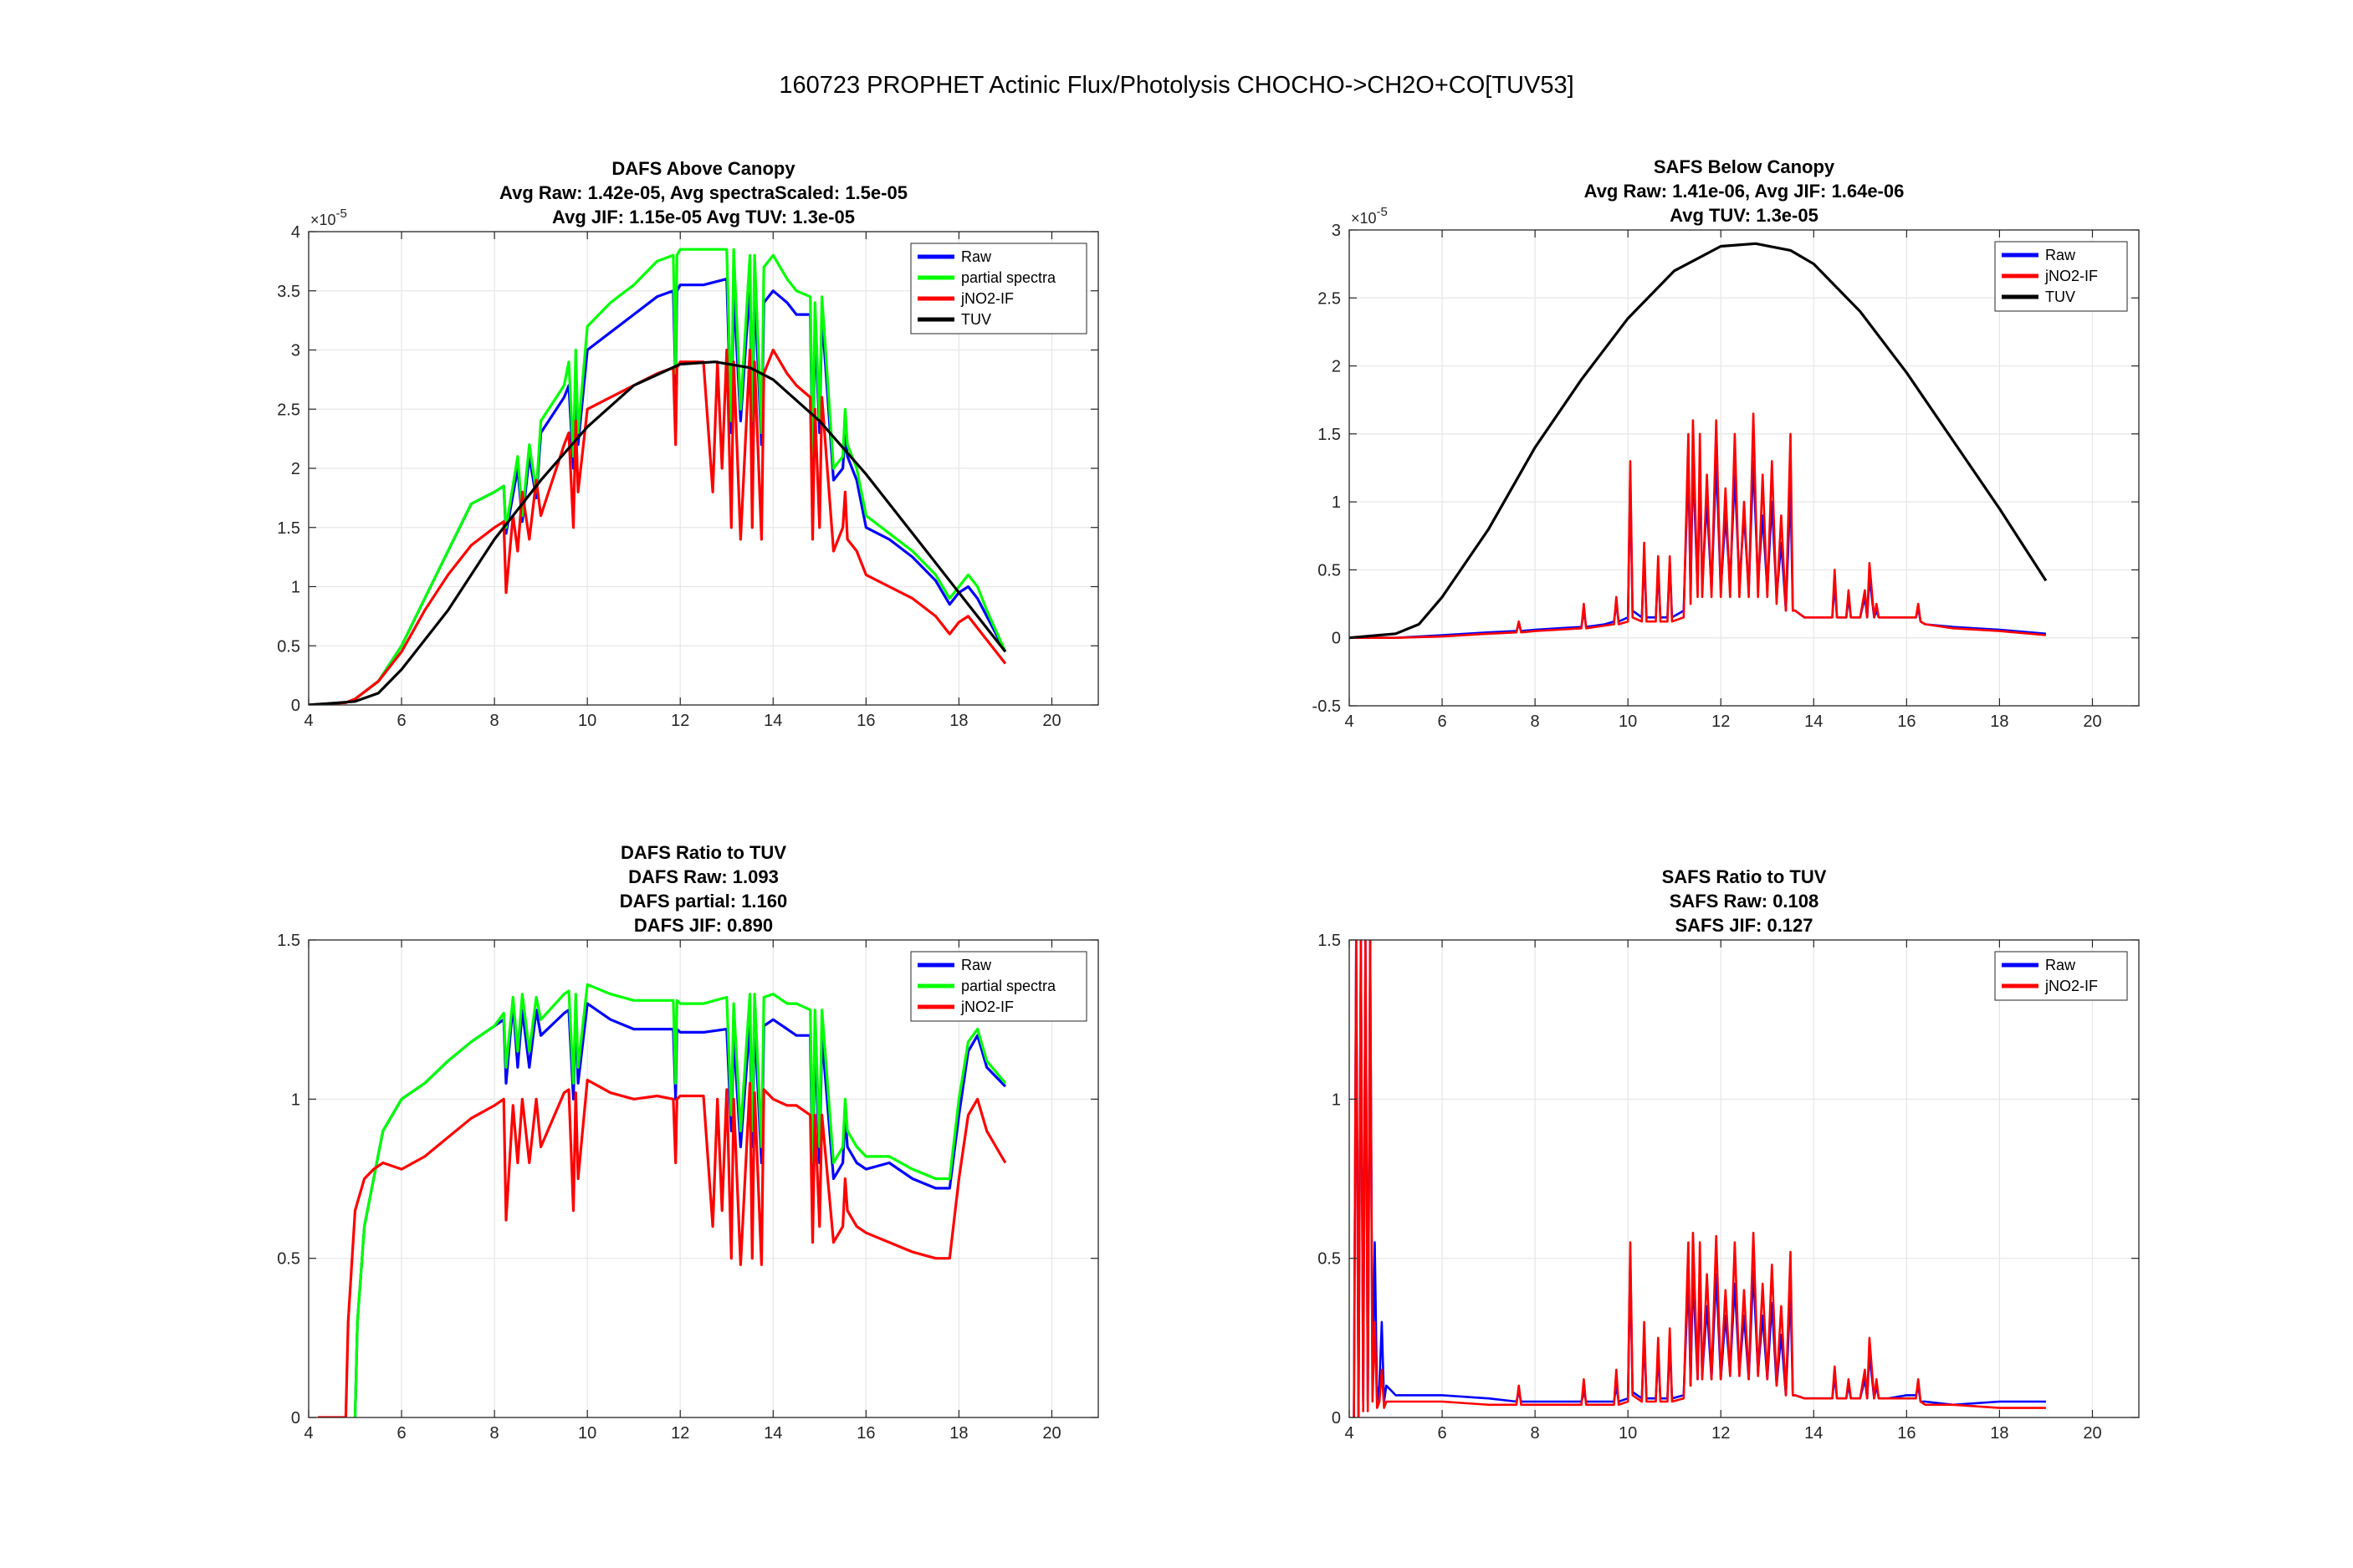 Image resolution: width=2353 pixels, height=1568 pixels. I want to click on plot-title-line: Avg JIF: 1.15e-05 Avg TUV: 1.3e-05, so click(703, 217).